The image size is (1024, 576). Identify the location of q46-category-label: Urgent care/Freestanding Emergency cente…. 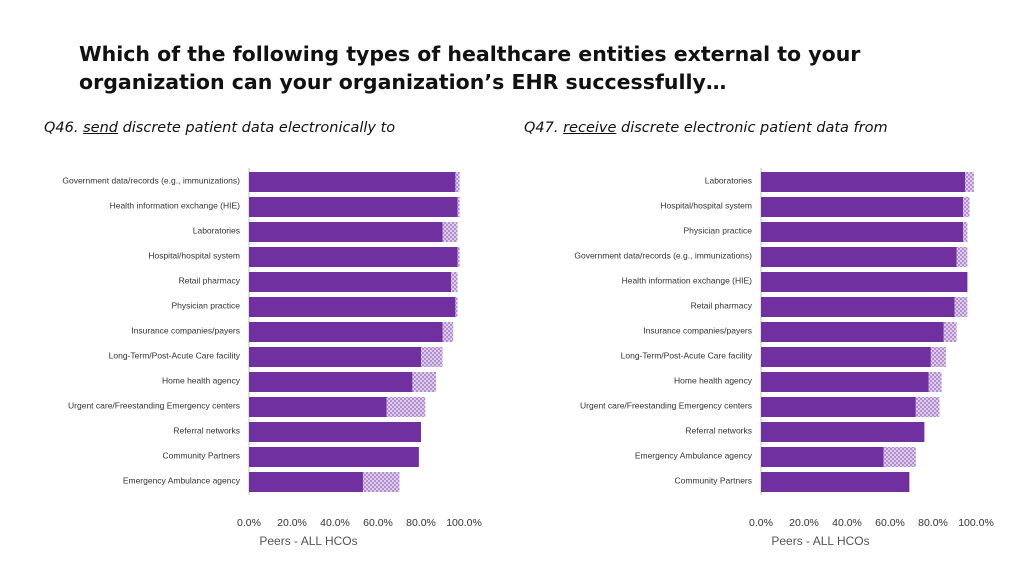
(154, 406).